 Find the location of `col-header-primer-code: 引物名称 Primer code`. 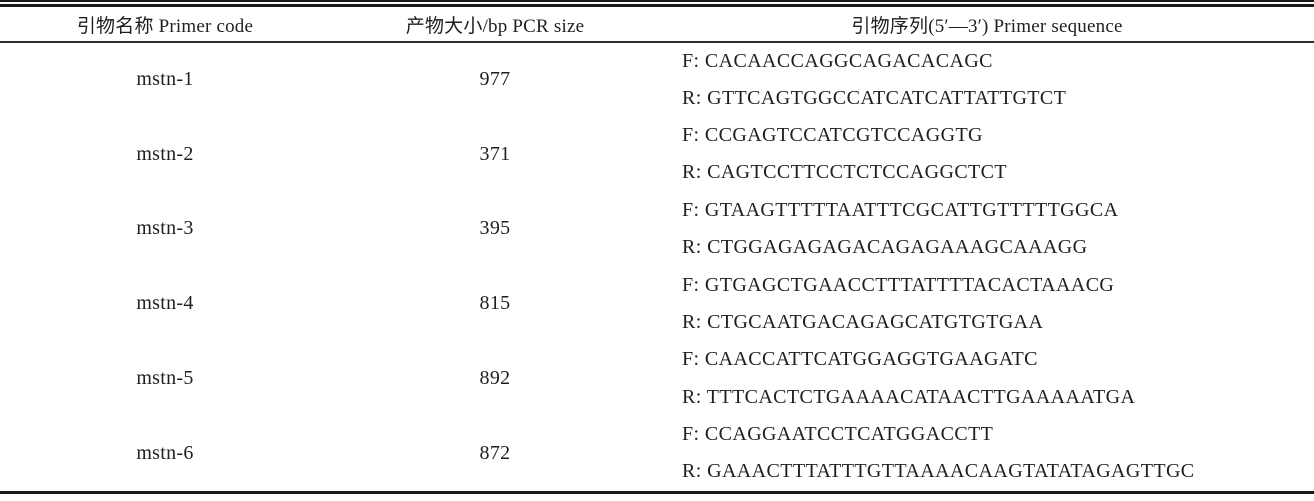

col-header-primer-code: 引物名称 Primer code is located at coordinates (165, 25).